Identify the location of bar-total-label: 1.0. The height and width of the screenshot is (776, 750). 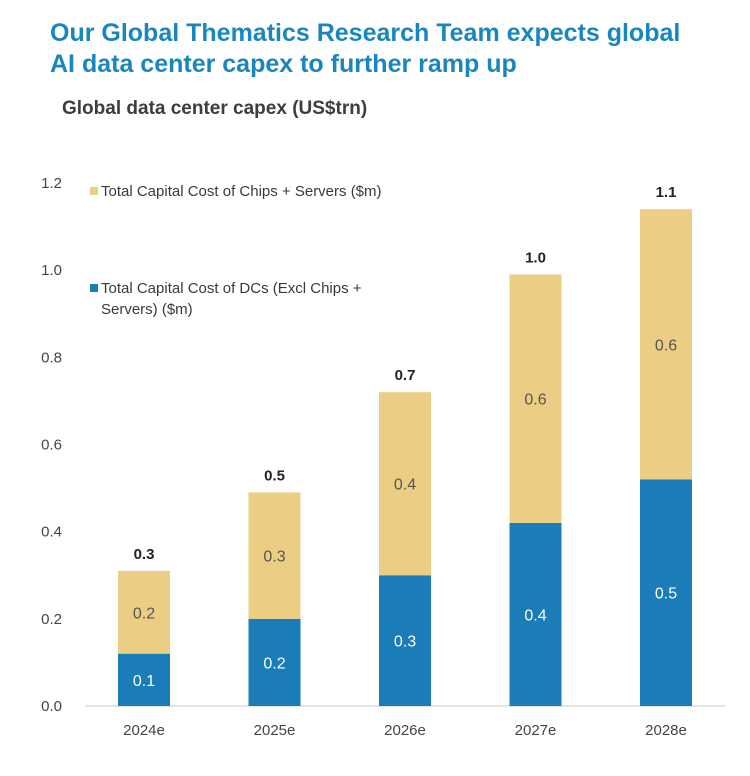
(535, 258).